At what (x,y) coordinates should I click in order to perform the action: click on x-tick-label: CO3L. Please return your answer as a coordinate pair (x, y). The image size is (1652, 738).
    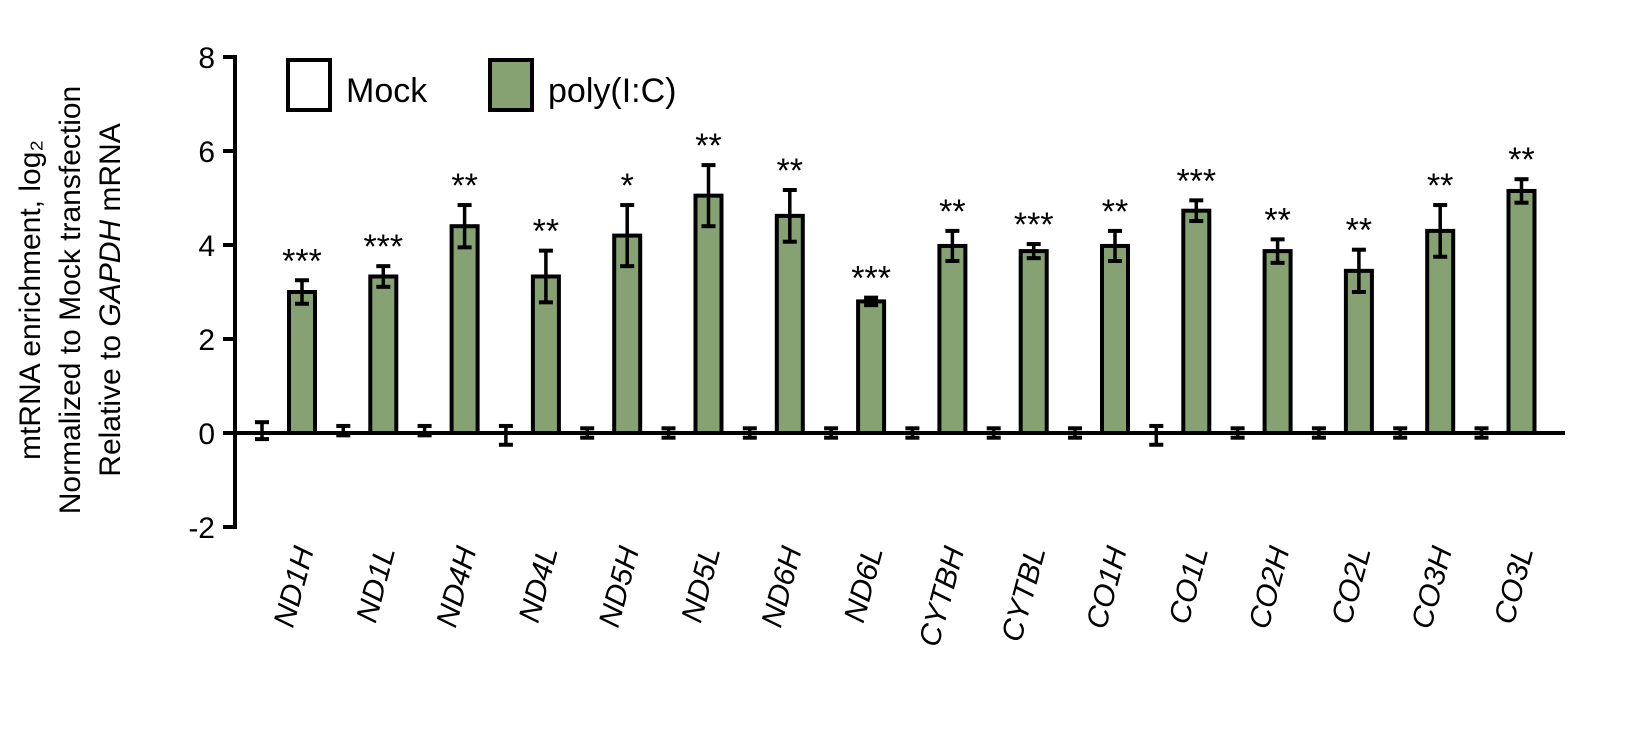
    Looking at the image, I should click on (1514, 585).